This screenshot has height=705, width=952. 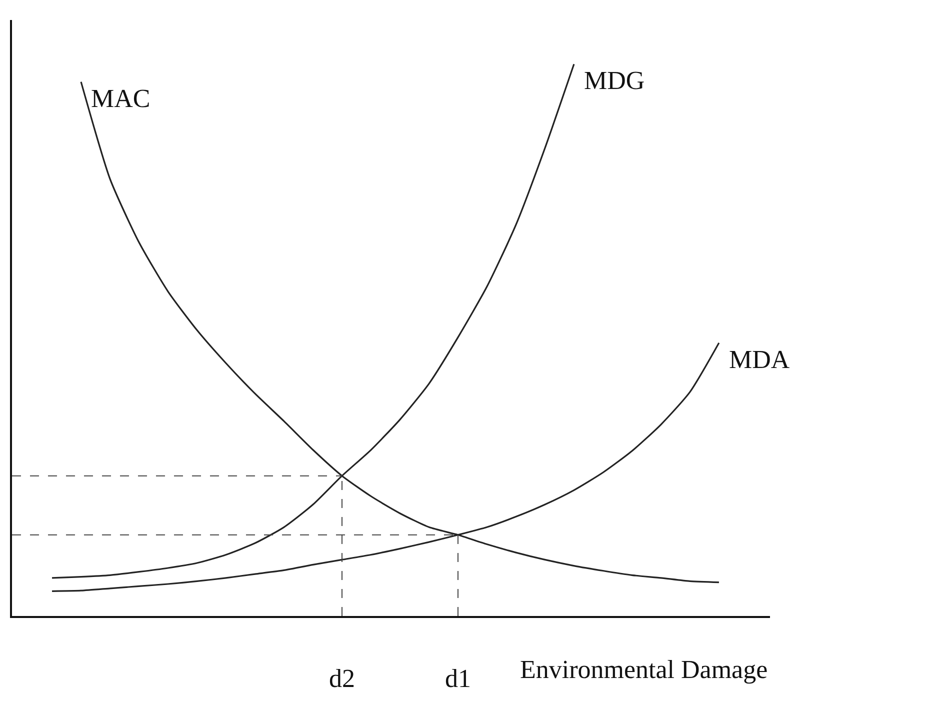 I want to click on series-label: MAC, so click(x=120, y=98).